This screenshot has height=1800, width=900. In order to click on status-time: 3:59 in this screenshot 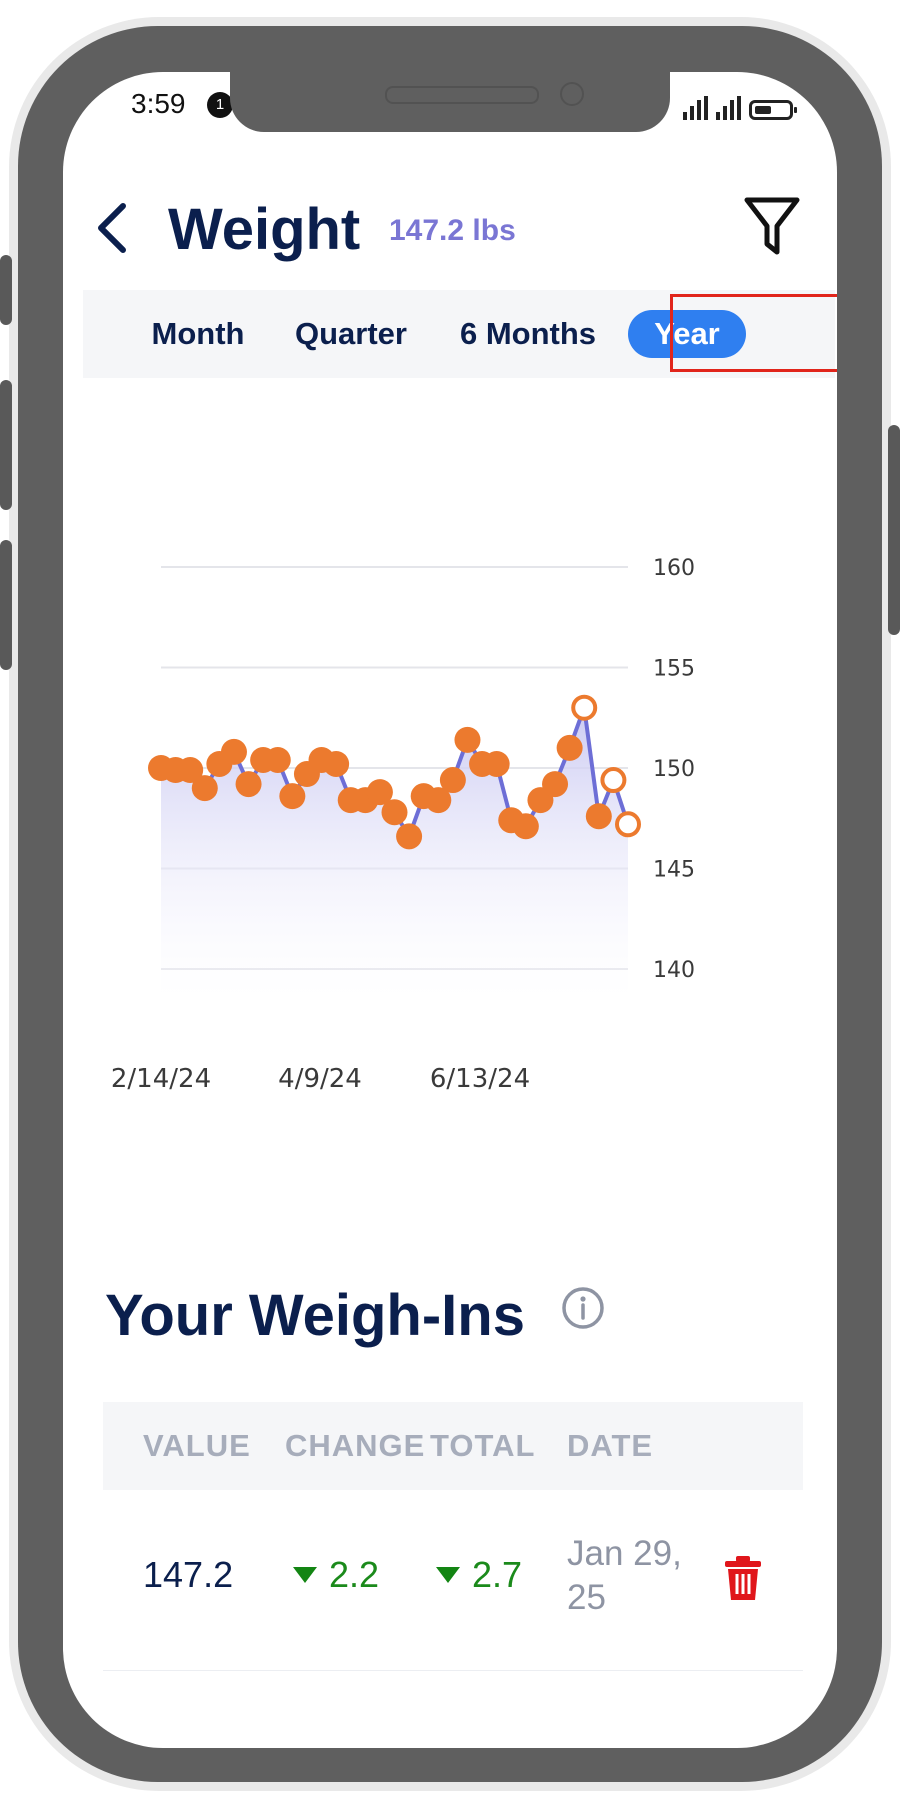, I will do `click(158, 103)`.